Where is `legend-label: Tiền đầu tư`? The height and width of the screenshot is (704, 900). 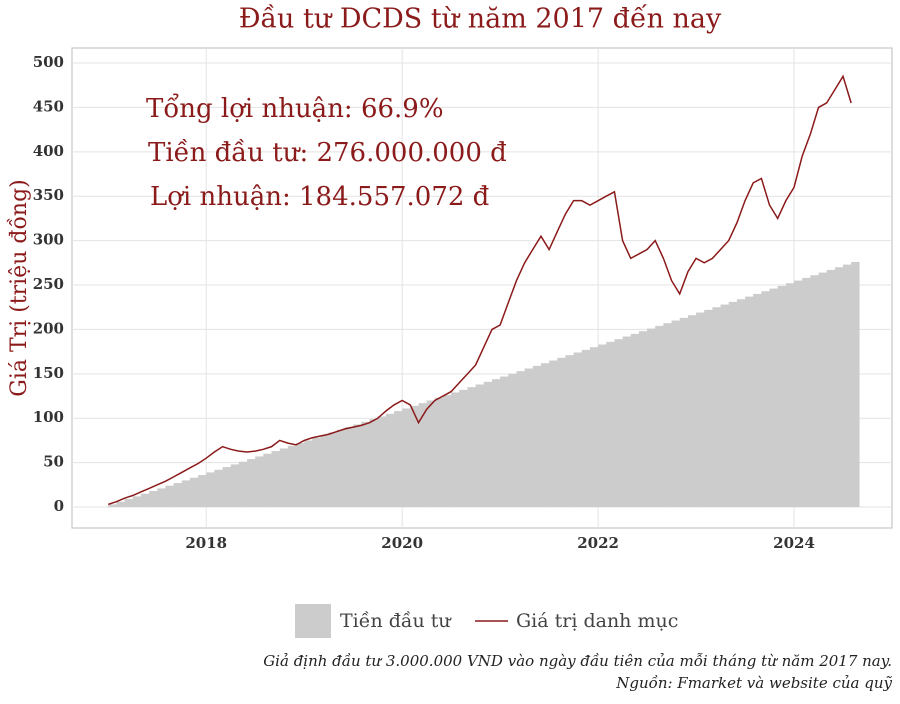 legend-label: Tiền đầu tư is located at coordinates (396, 621).